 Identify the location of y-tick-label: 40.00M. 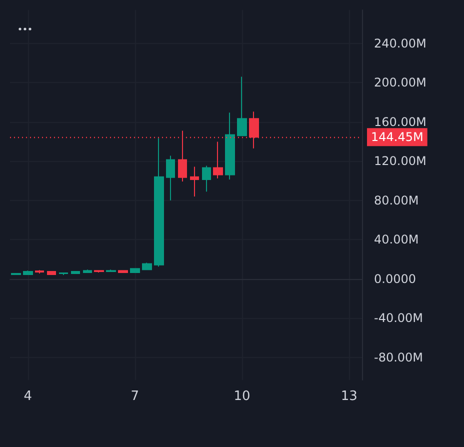
(396, 239).